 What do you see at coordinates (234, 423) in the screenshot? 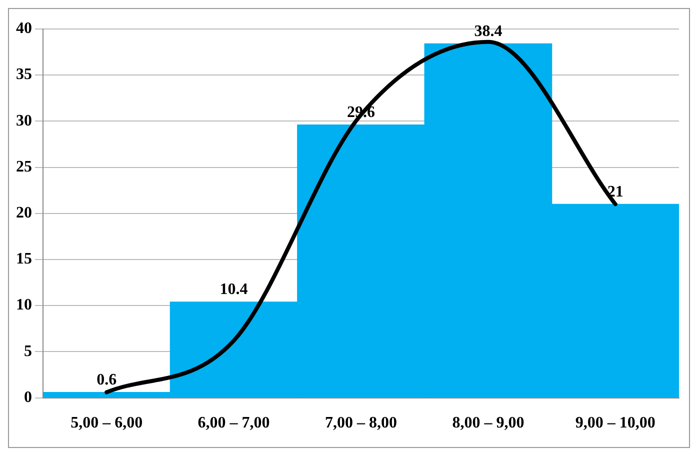
I see `x-tick-label: 6,00 – 7,00` at bounding box center [234, 423].